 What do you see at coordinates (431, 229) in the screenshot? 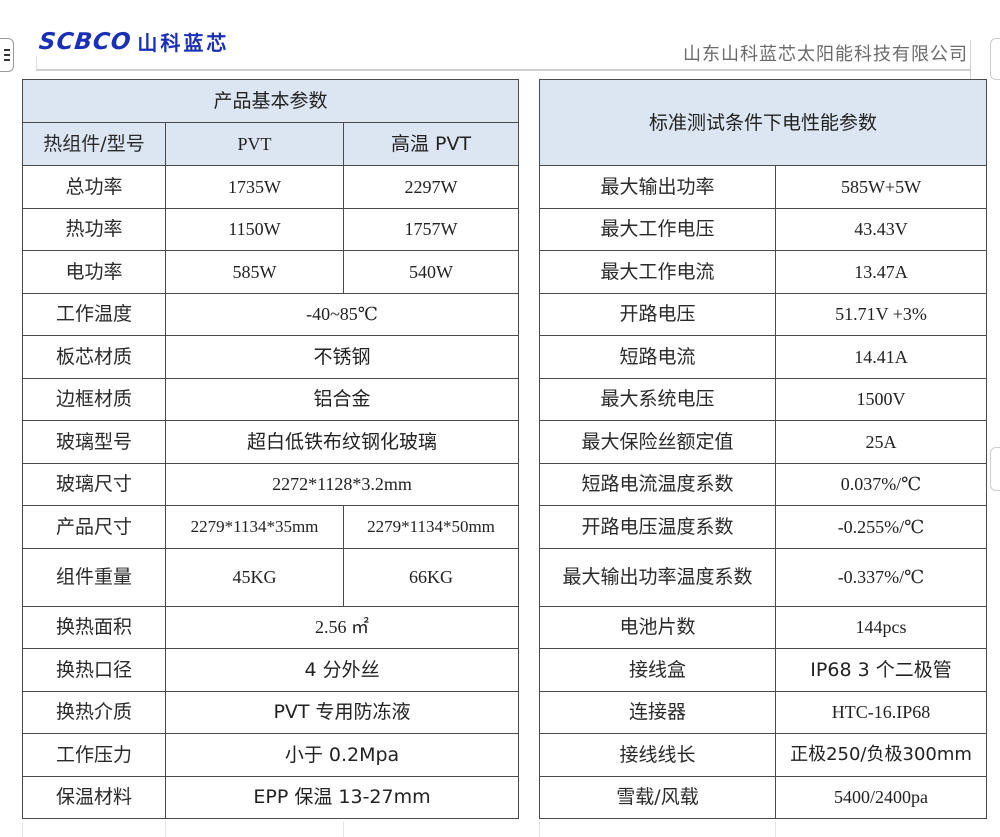
I see `cell-value: 1757W` at bounding box center [431, 229].